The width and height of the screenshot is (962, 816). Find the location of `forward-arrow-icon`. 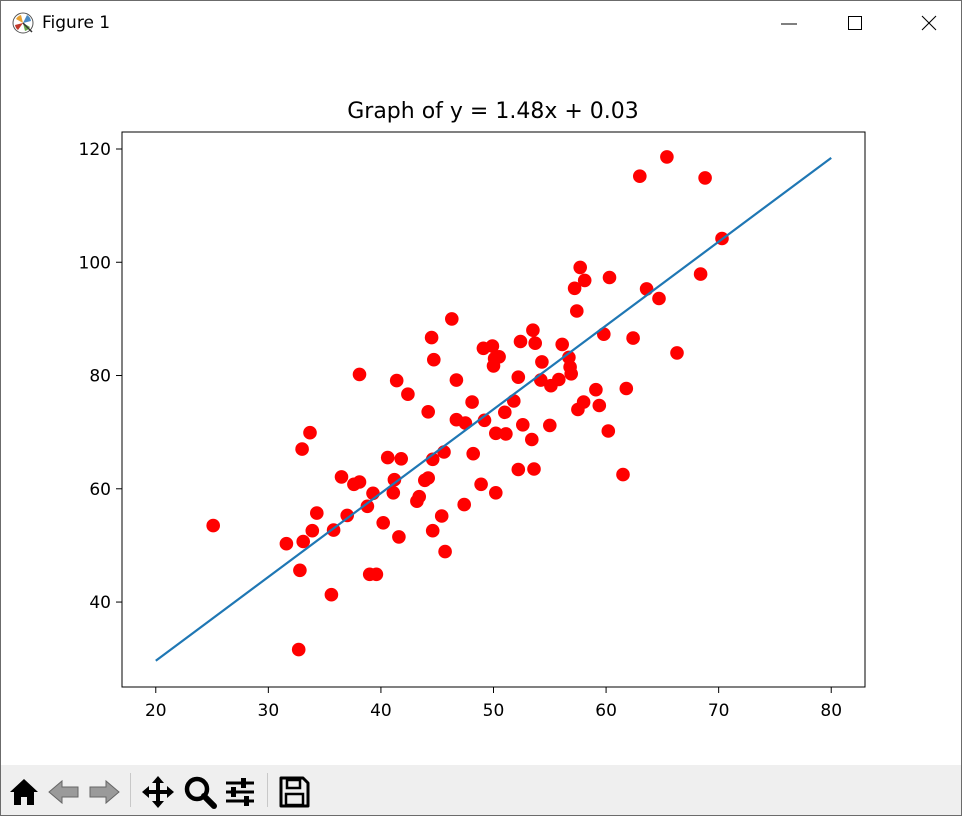

forward-arrow-icon is located at coordinates (104, 792).